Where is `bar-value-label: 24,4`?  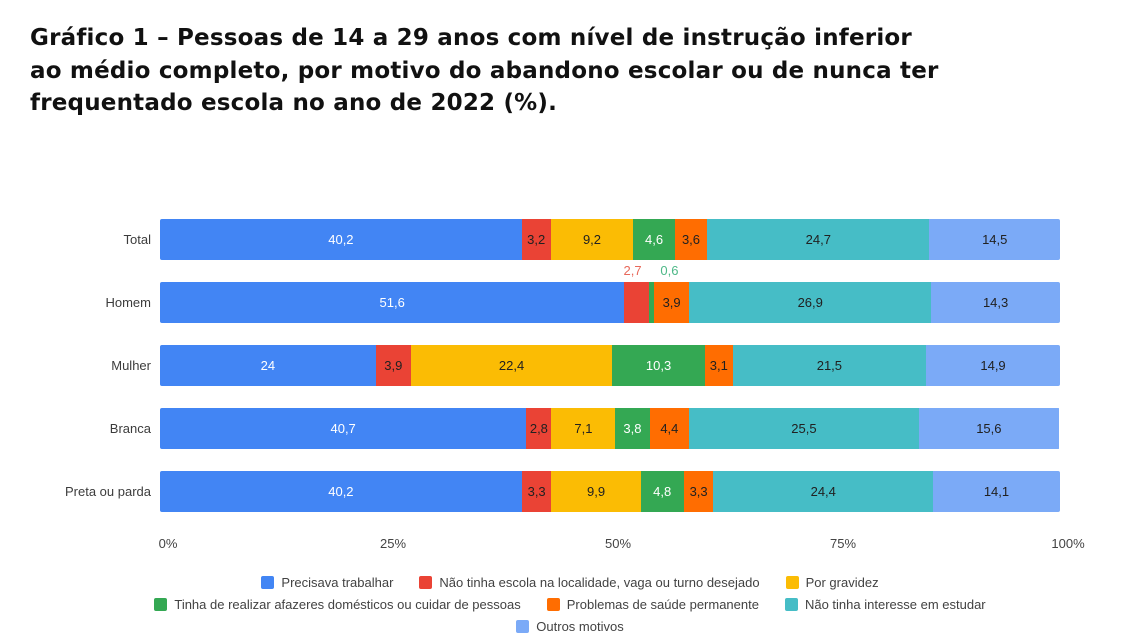
bar-value-label: 24,4 is located at coordinates (823, 491).